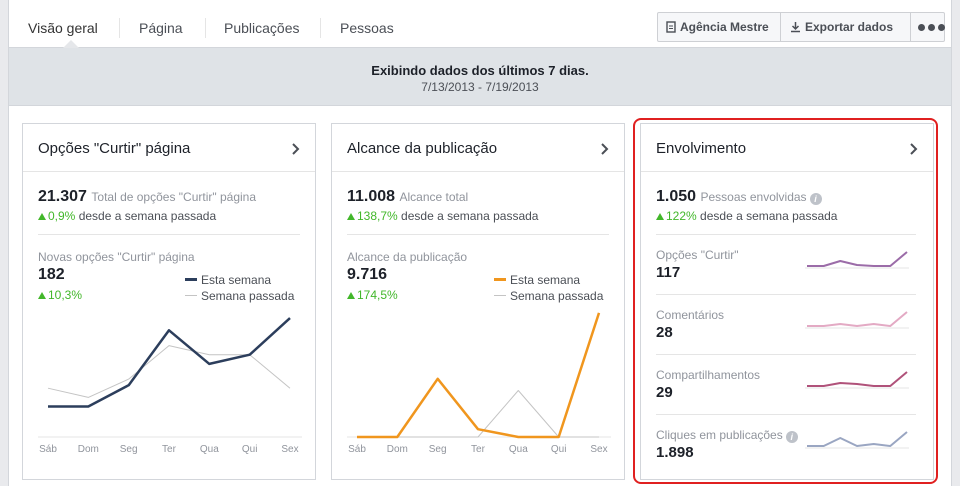  What do you see at coordinates (62, 216) in the screenshot?
I see `delta-value: 0,9%` at bounding box center [62, 216].